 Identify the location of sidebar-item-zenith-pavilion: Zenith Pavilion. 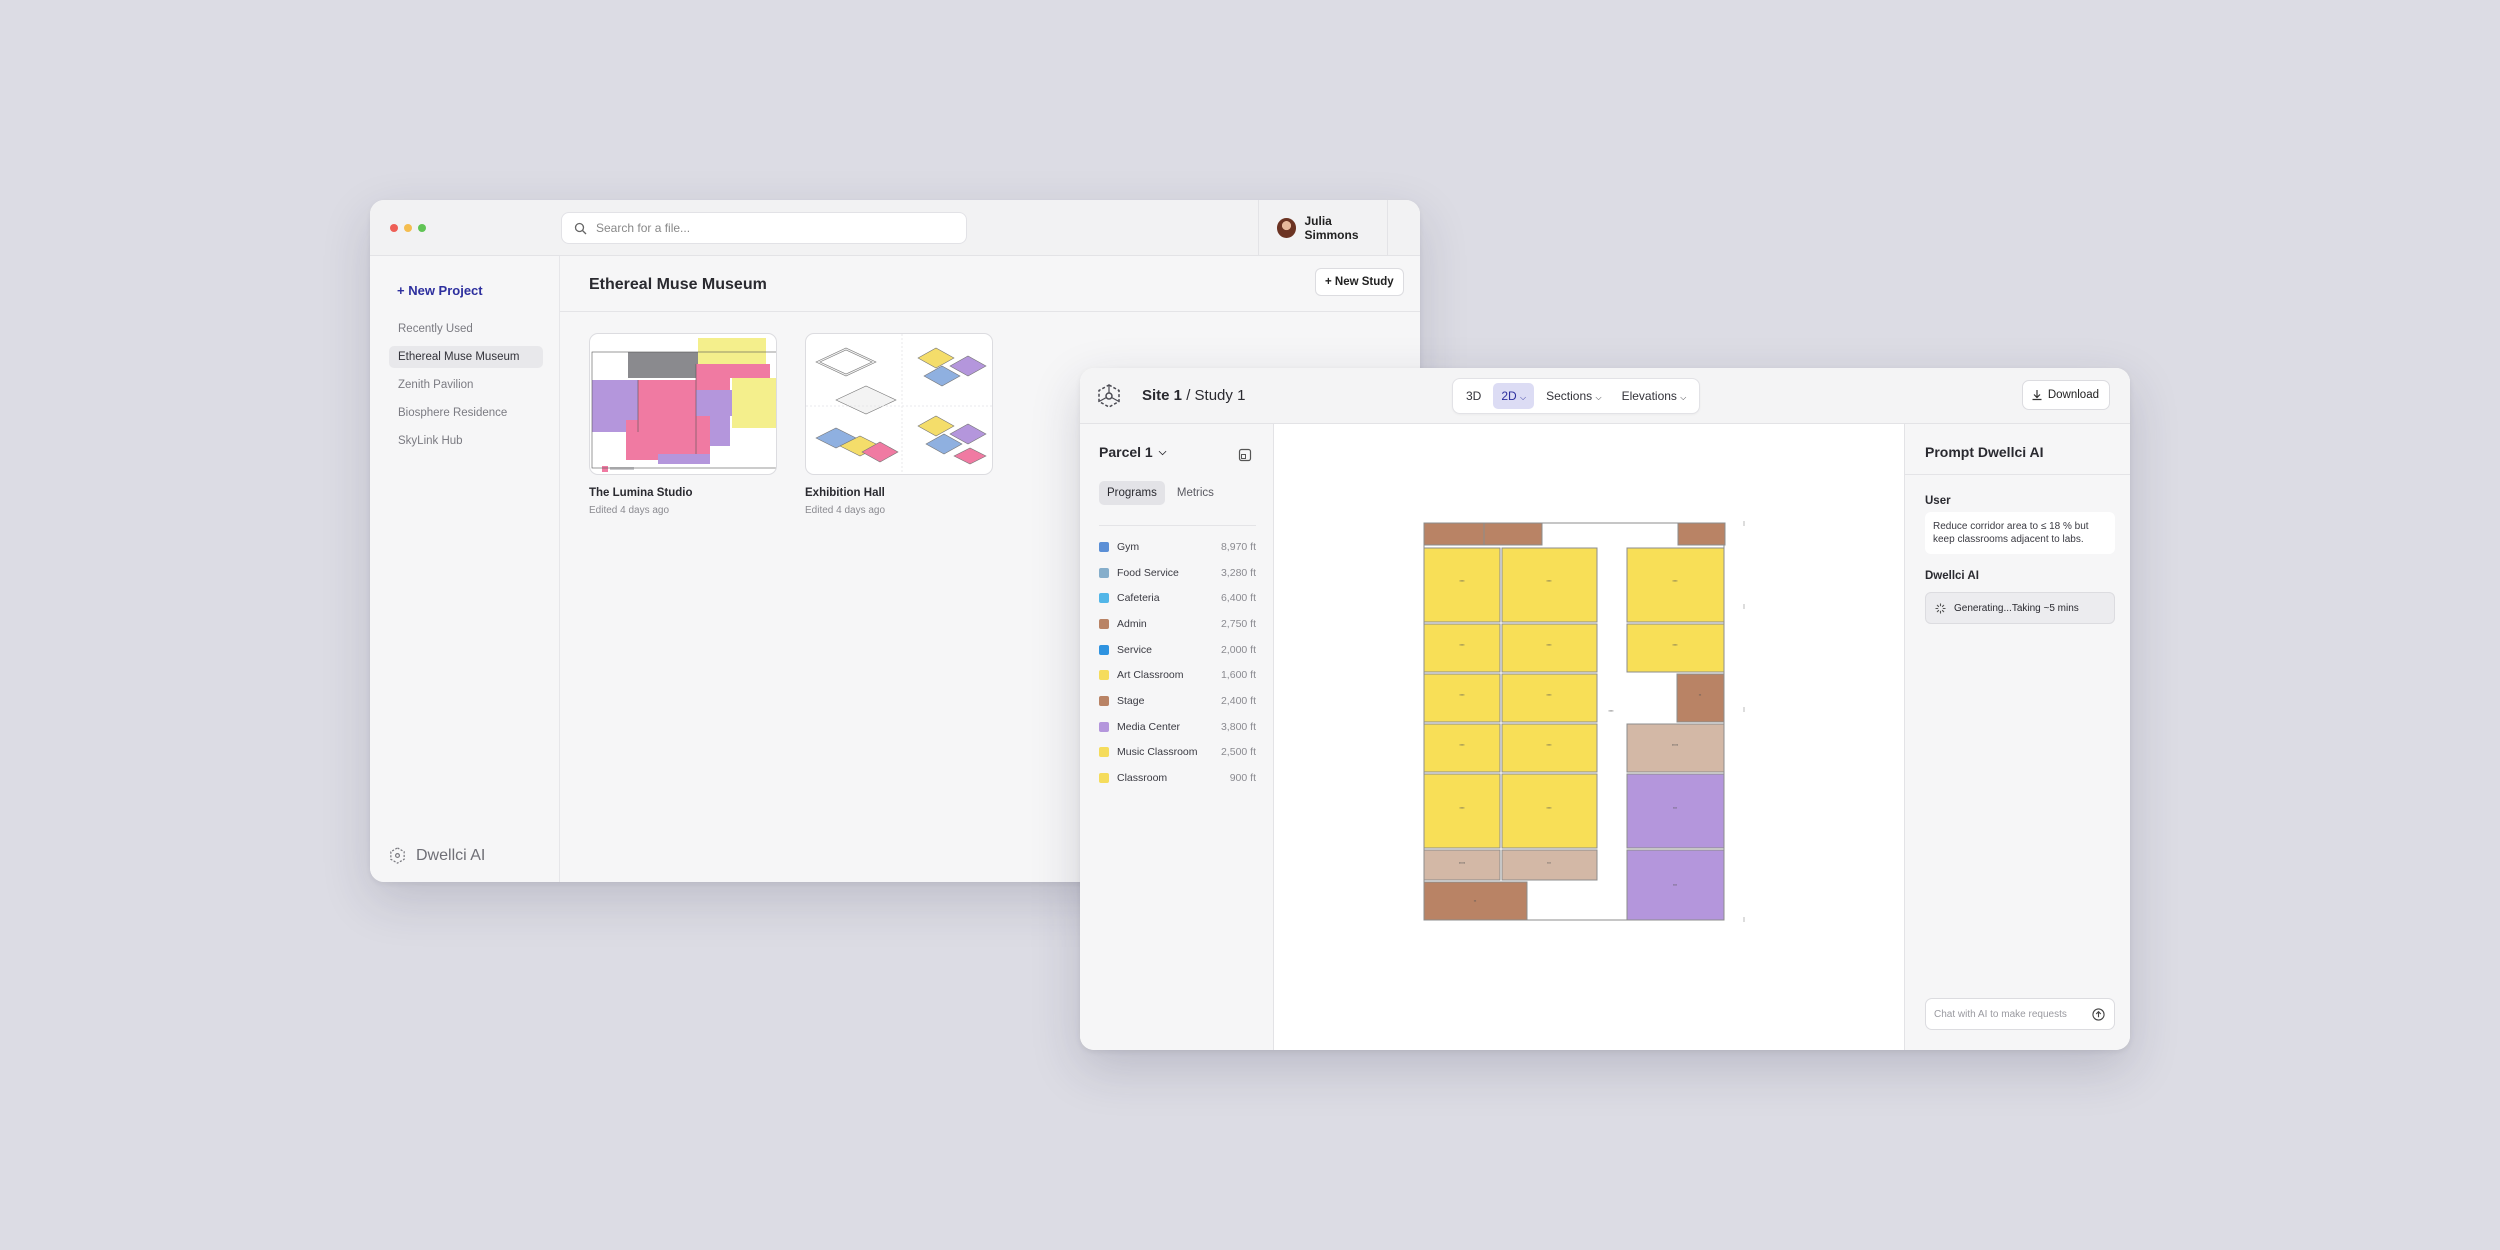
(436, 385).